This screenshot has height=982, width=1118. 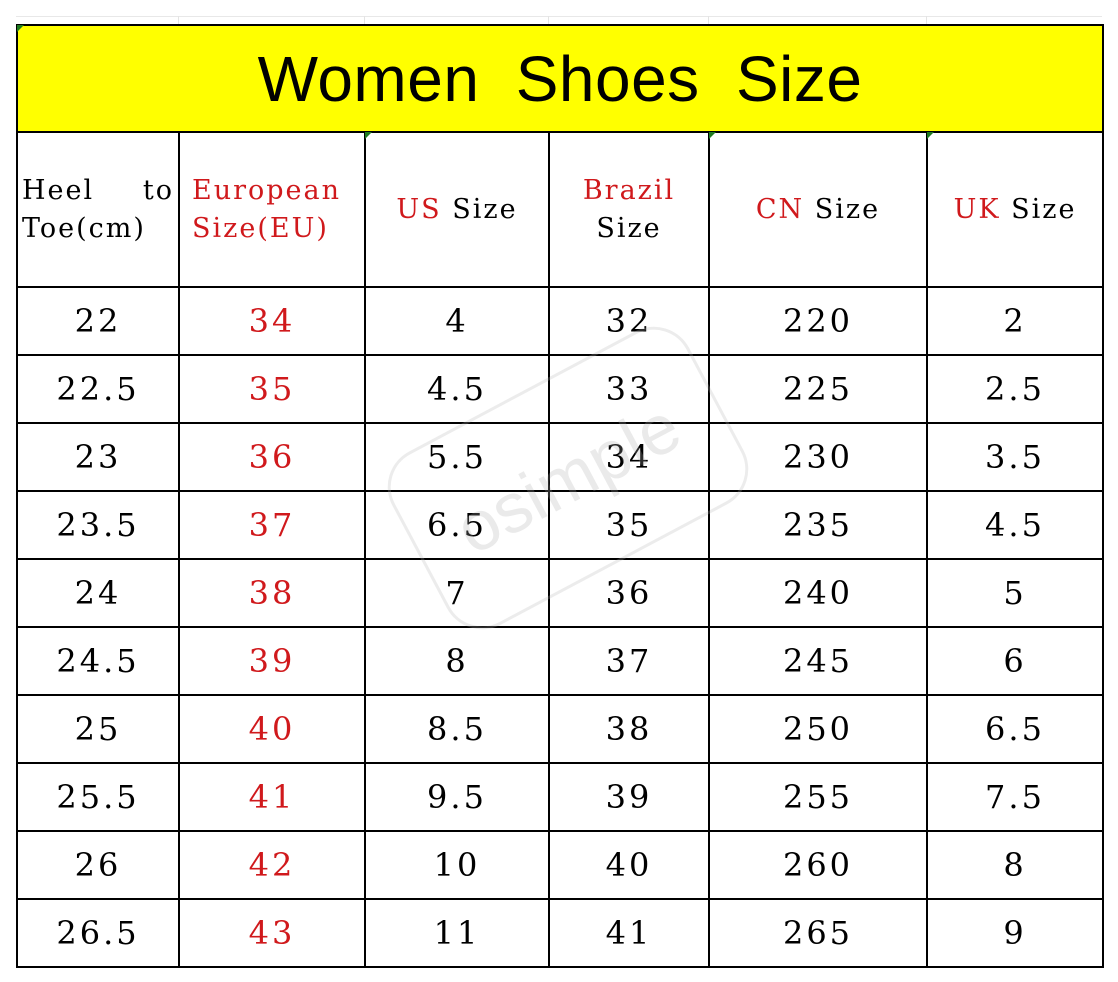 I want to click on table-row: 22.5 35 4.5 33 225 2.5, so click(x=560, y=389).